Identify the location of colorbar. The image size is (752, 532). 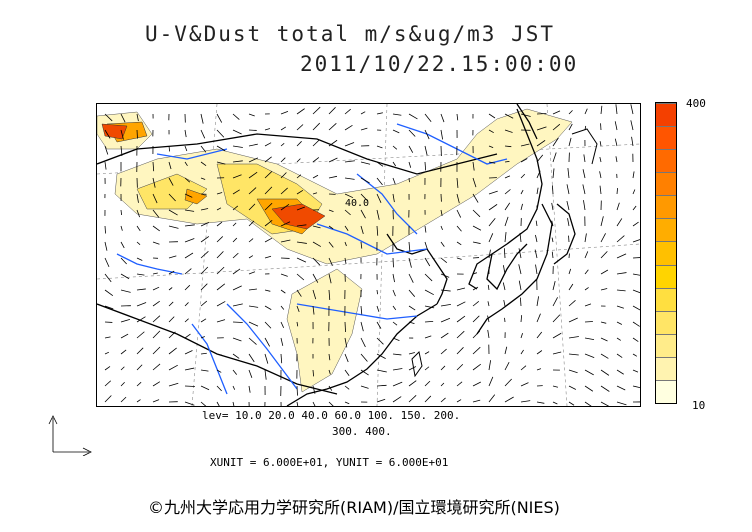
(666, 253).